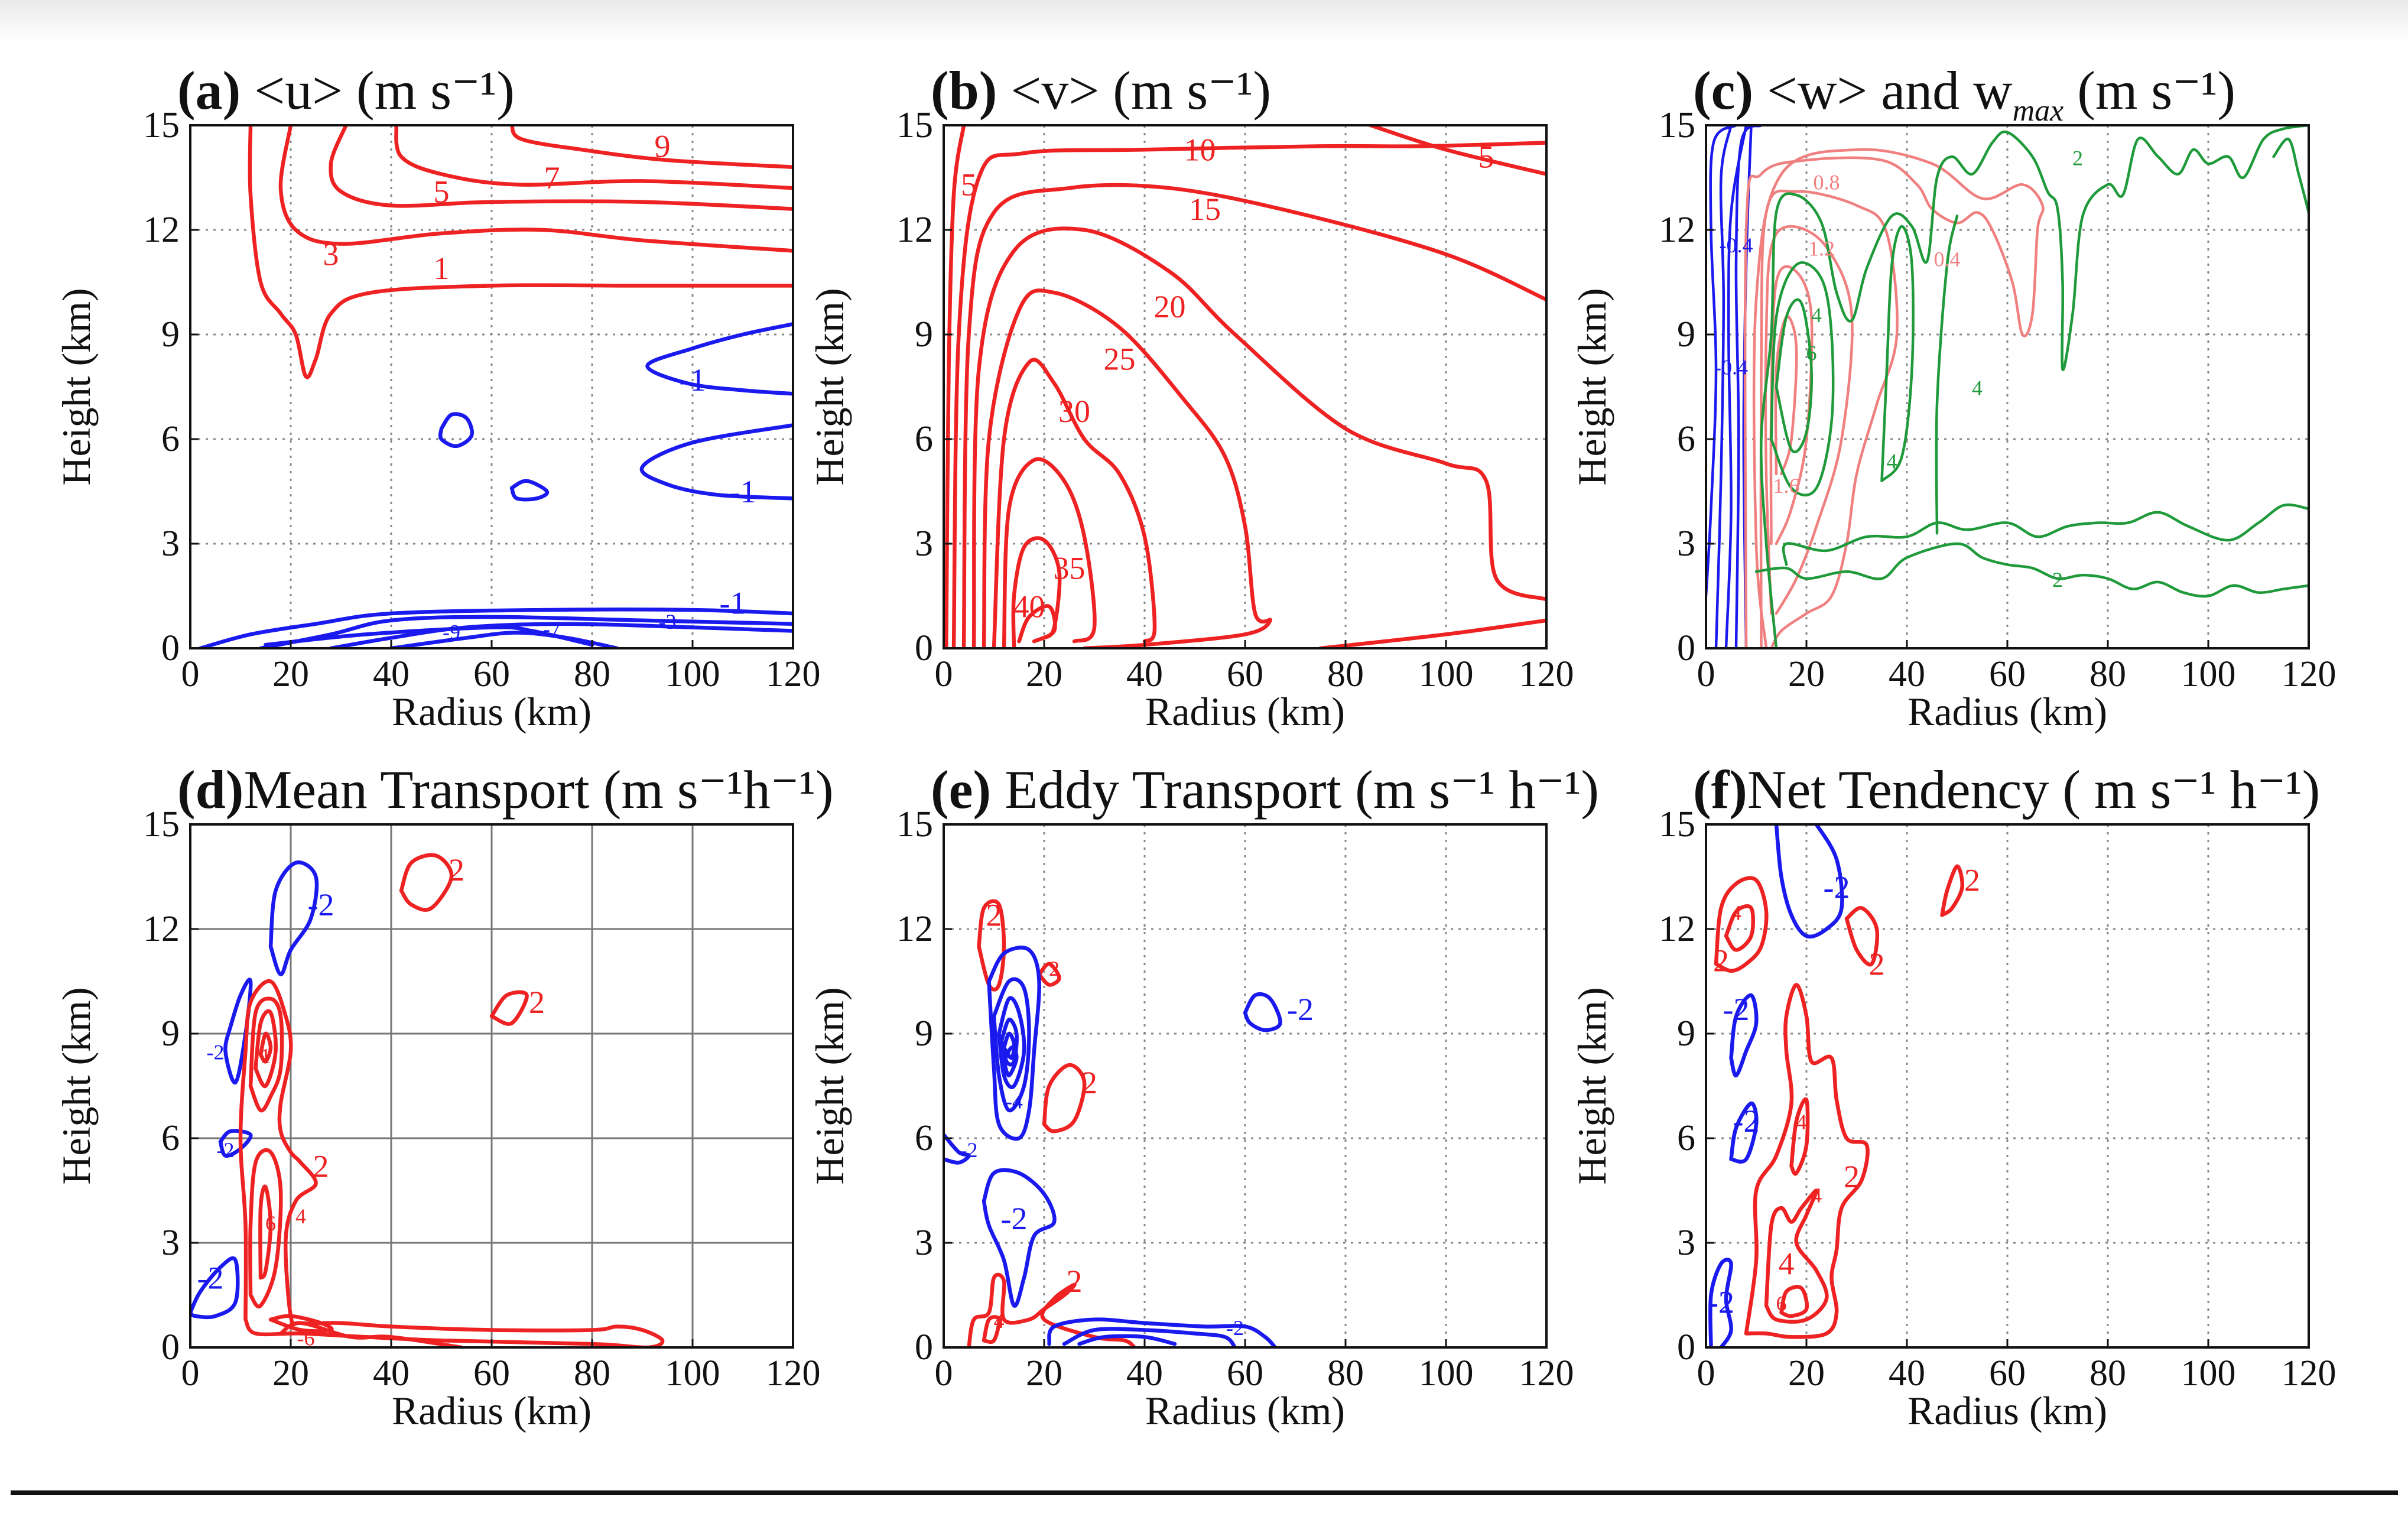 The image size is (2408, 1520). Describe the element at coordinates (1786, 486) in the screenshot. I see `contour-label: 1.6` at that location.